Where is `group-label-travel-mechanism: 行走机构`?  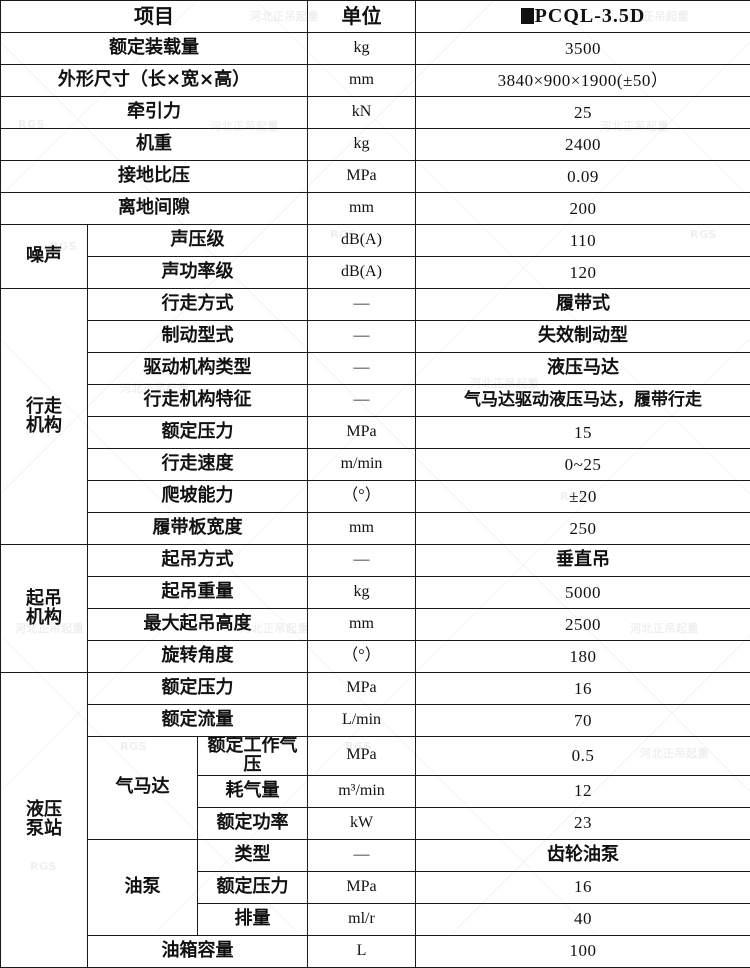 group-label-travel-mechanism: 行走机构 is located at coordinates (44, 417).